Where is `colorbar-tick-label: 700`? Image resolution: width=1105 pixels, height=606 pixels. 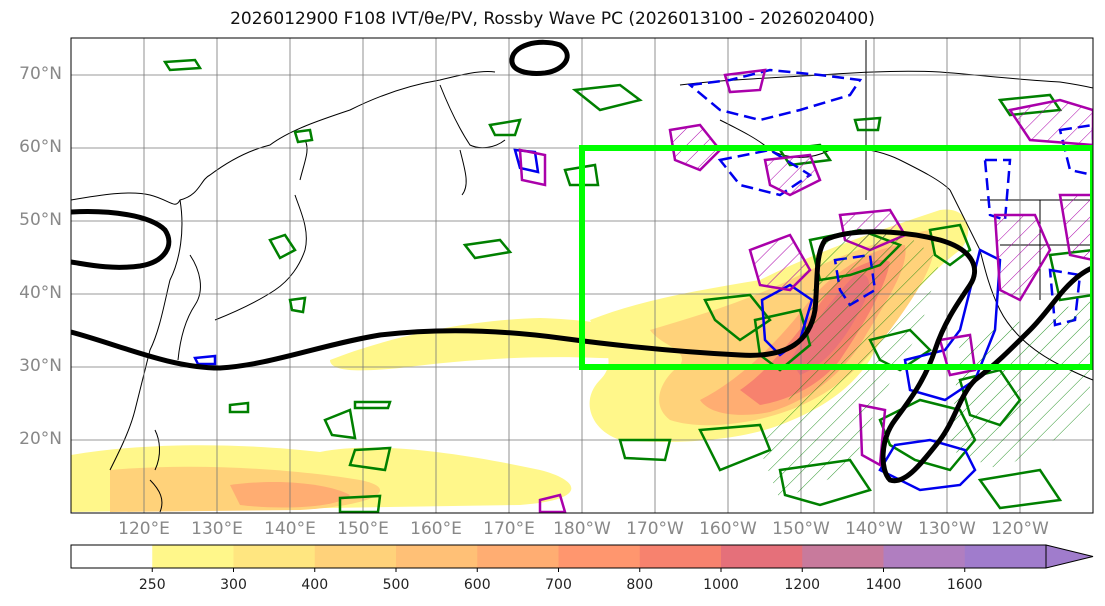
colorbar-tick-label: 700 is located at coordinates (558, 585).